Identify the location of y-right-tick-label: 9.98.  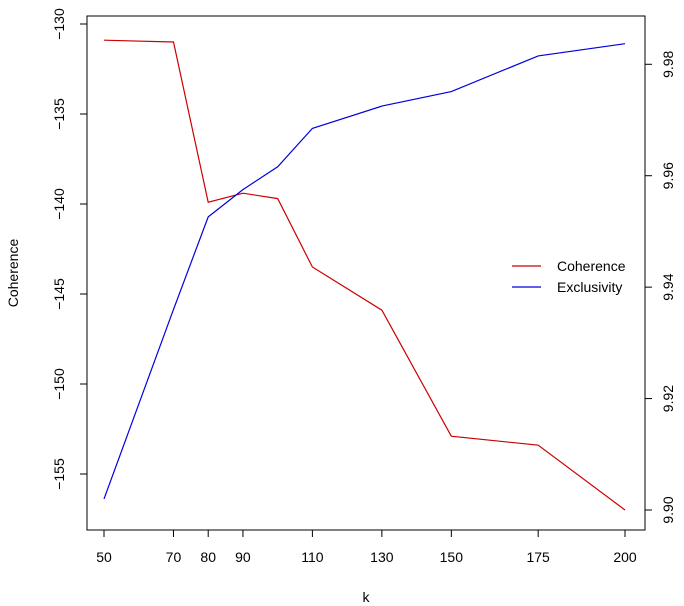
(668, 63).